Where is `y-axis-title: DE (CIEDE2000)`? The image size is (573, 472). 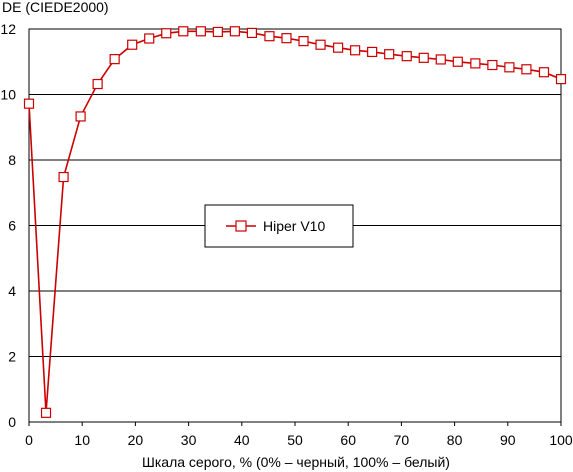
y-axis-title: DE (CIEDE2000) is located at coordinates (55, 7).